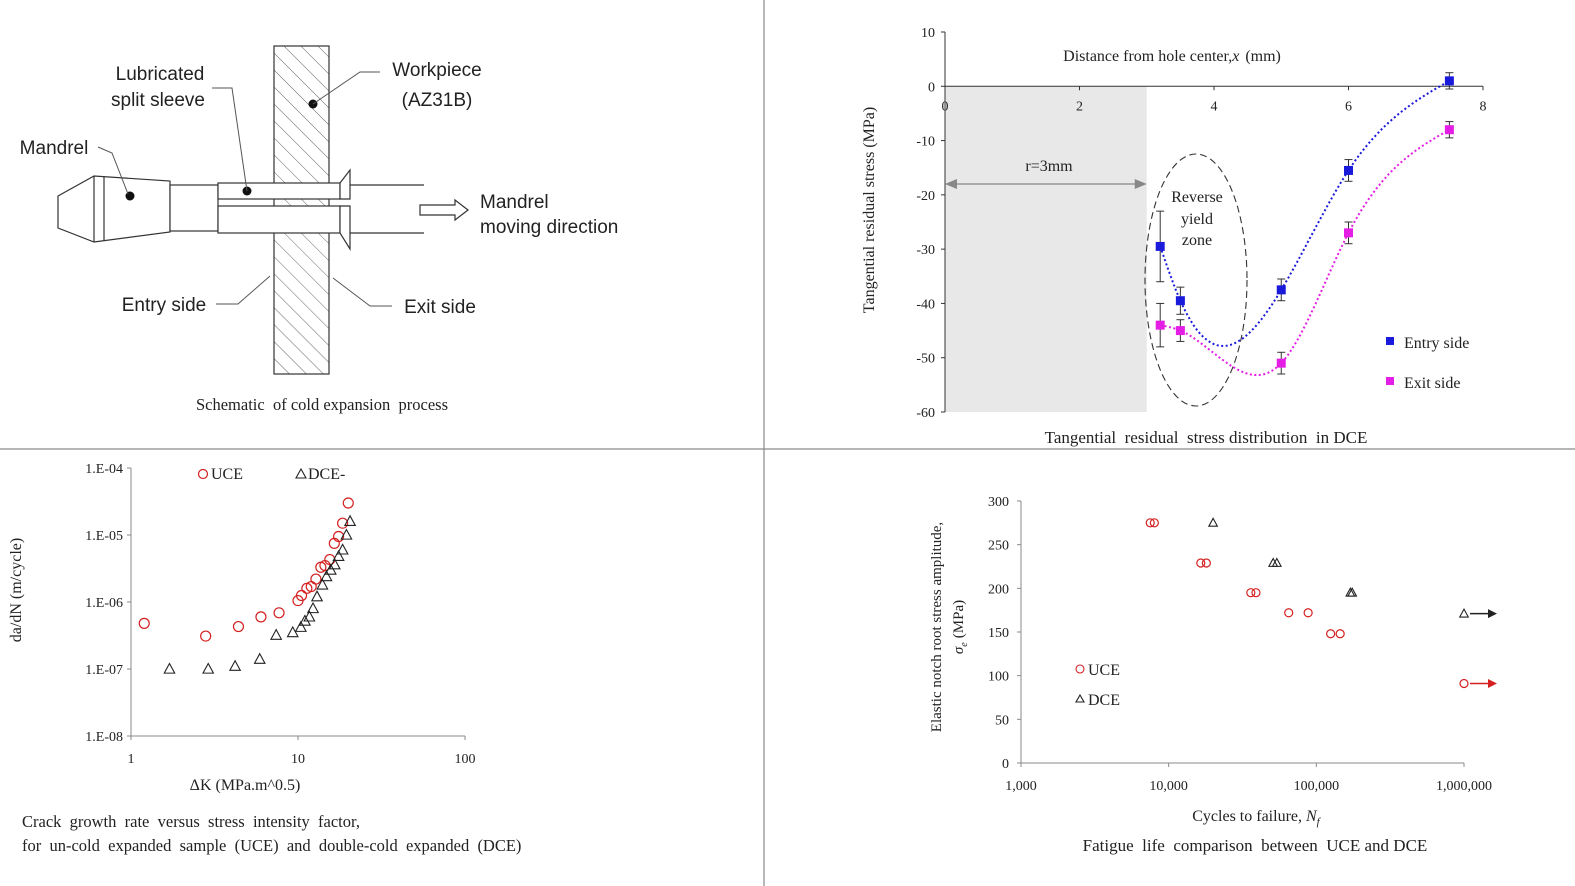 This screenshot has width=1575, height=886. I want to click on x-tick-label: 0, so click(945, 106).